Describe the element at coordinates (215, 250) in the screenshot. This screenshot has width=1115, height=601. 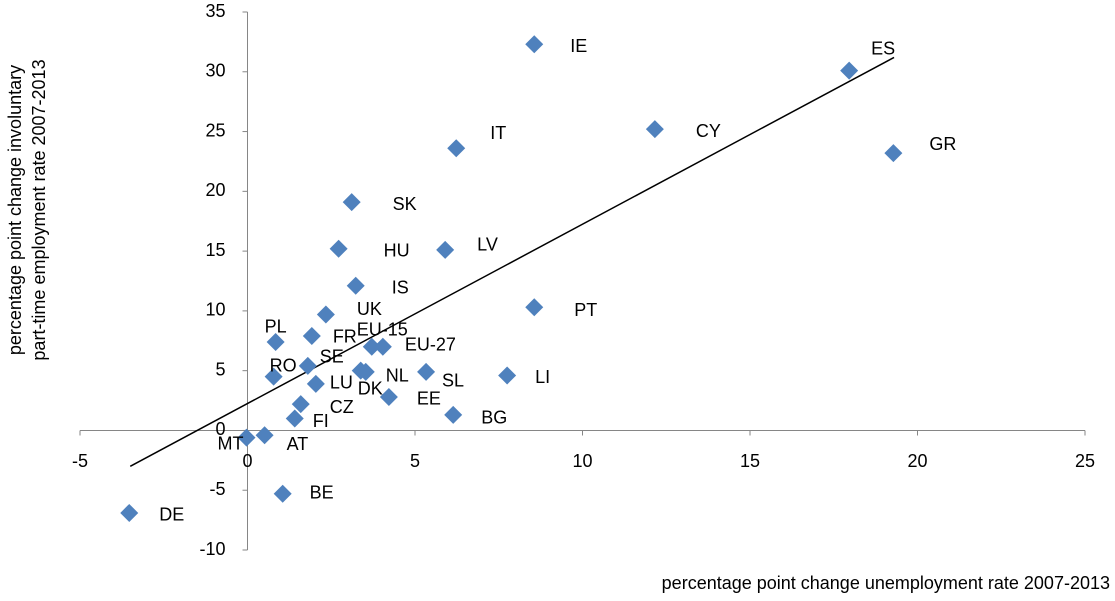
I see `y-tick-label: 15` at that location.